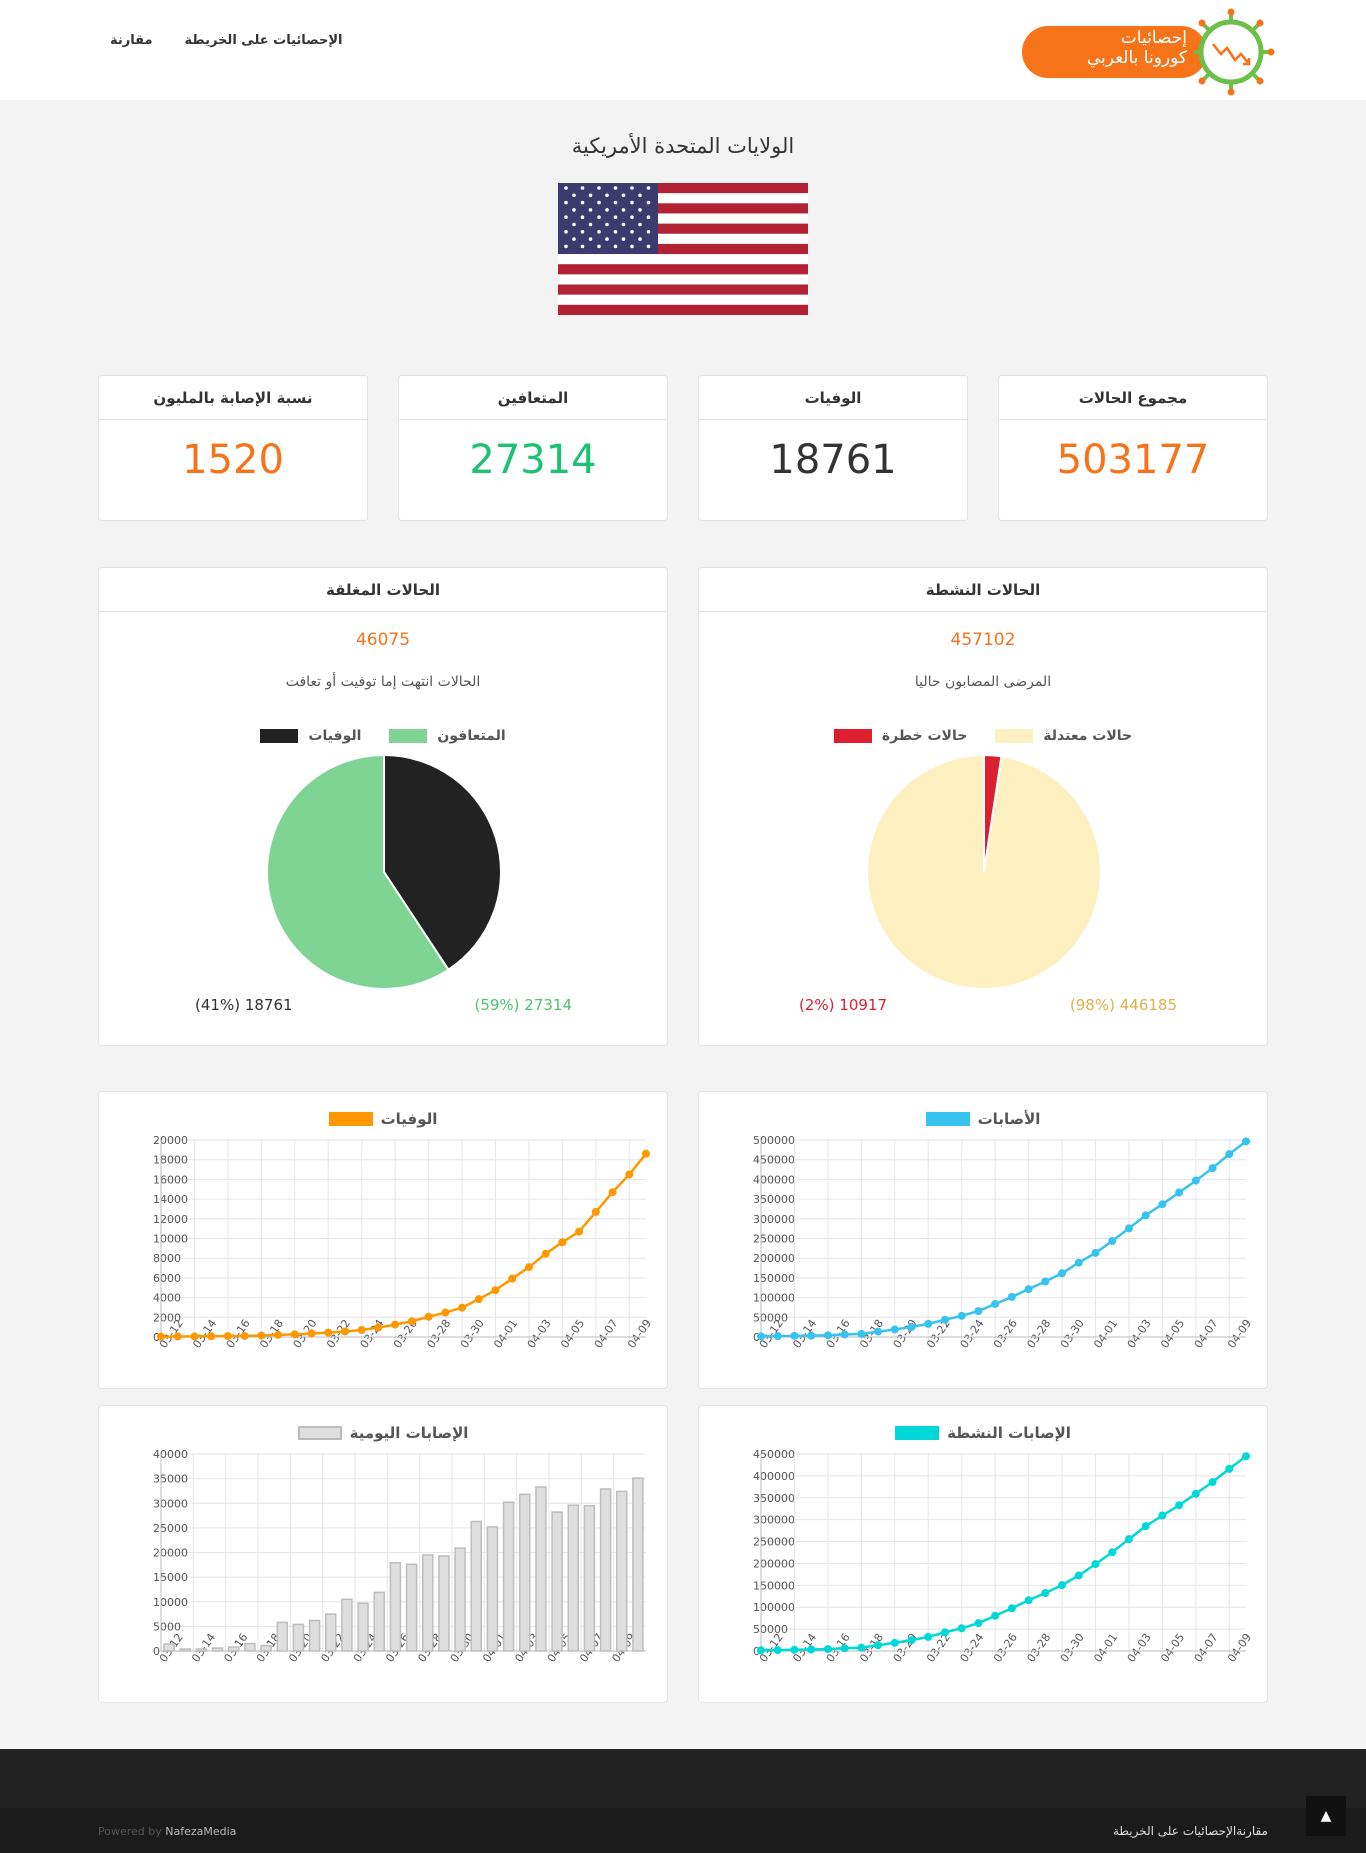 The image size is (1366, 1853). Describe the element at coordinates (131, 40) in the screenshot. I see `nav-compare-link: مقارنة` at that location.